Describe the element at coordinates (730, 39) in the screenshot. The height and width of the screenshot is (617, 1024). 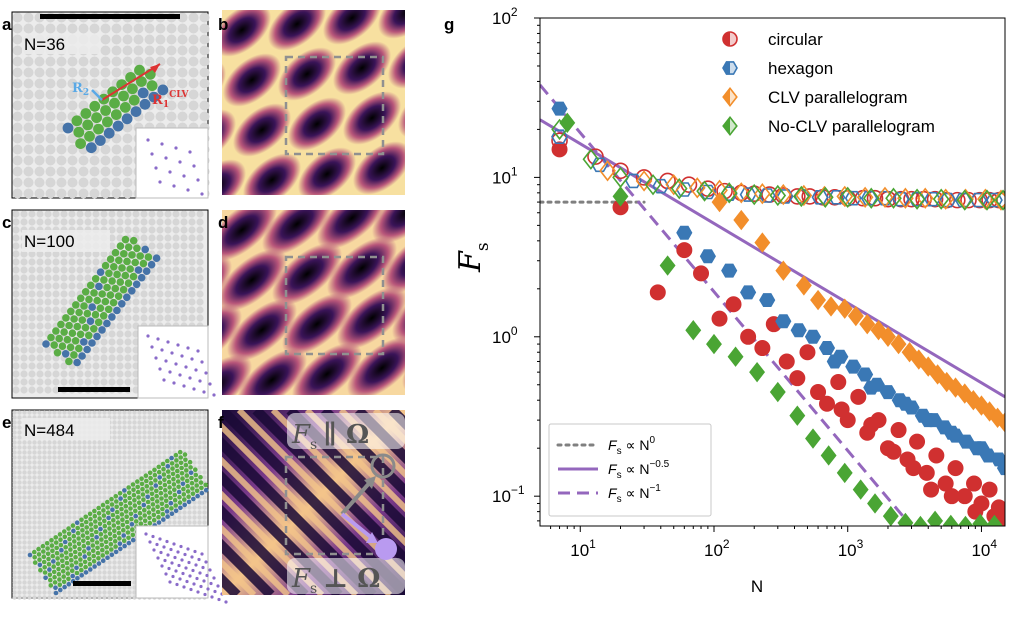
I see `legend-marker-outline` at that location.